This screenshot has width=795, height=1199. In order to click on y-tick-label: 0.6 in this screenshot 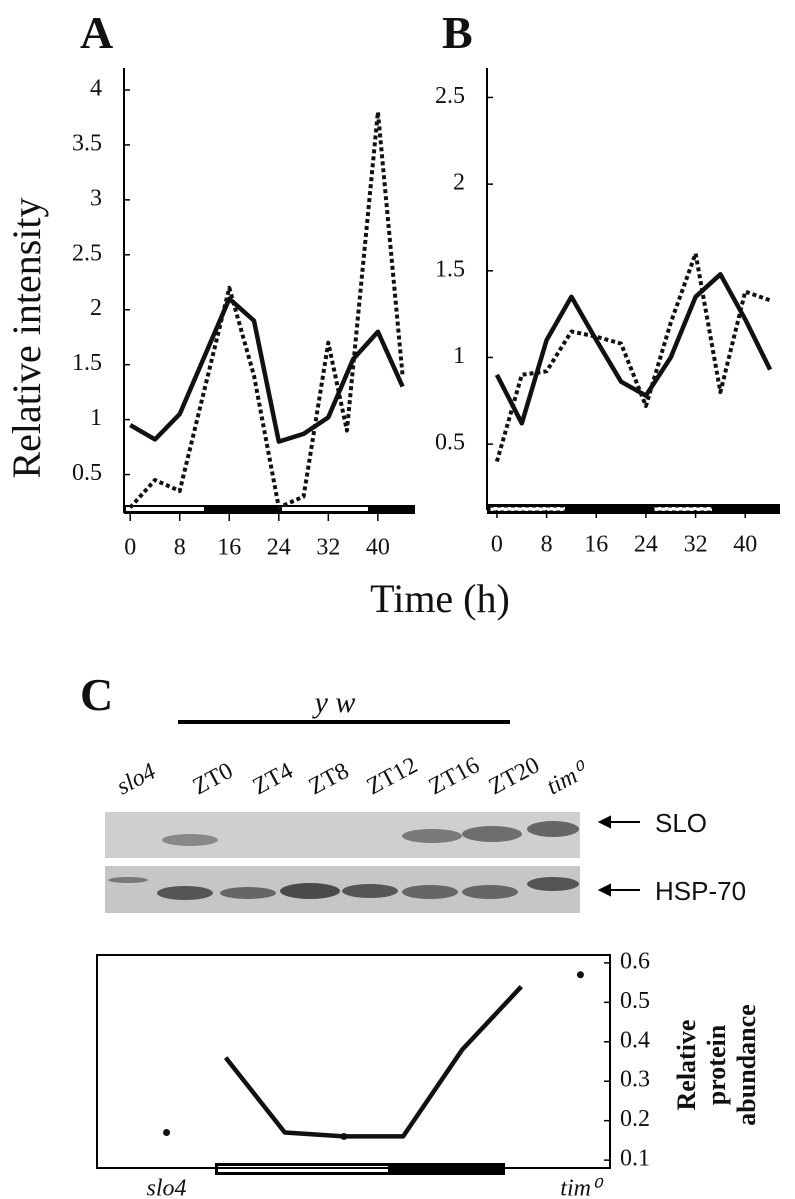, I will do `click(635, 961)`.